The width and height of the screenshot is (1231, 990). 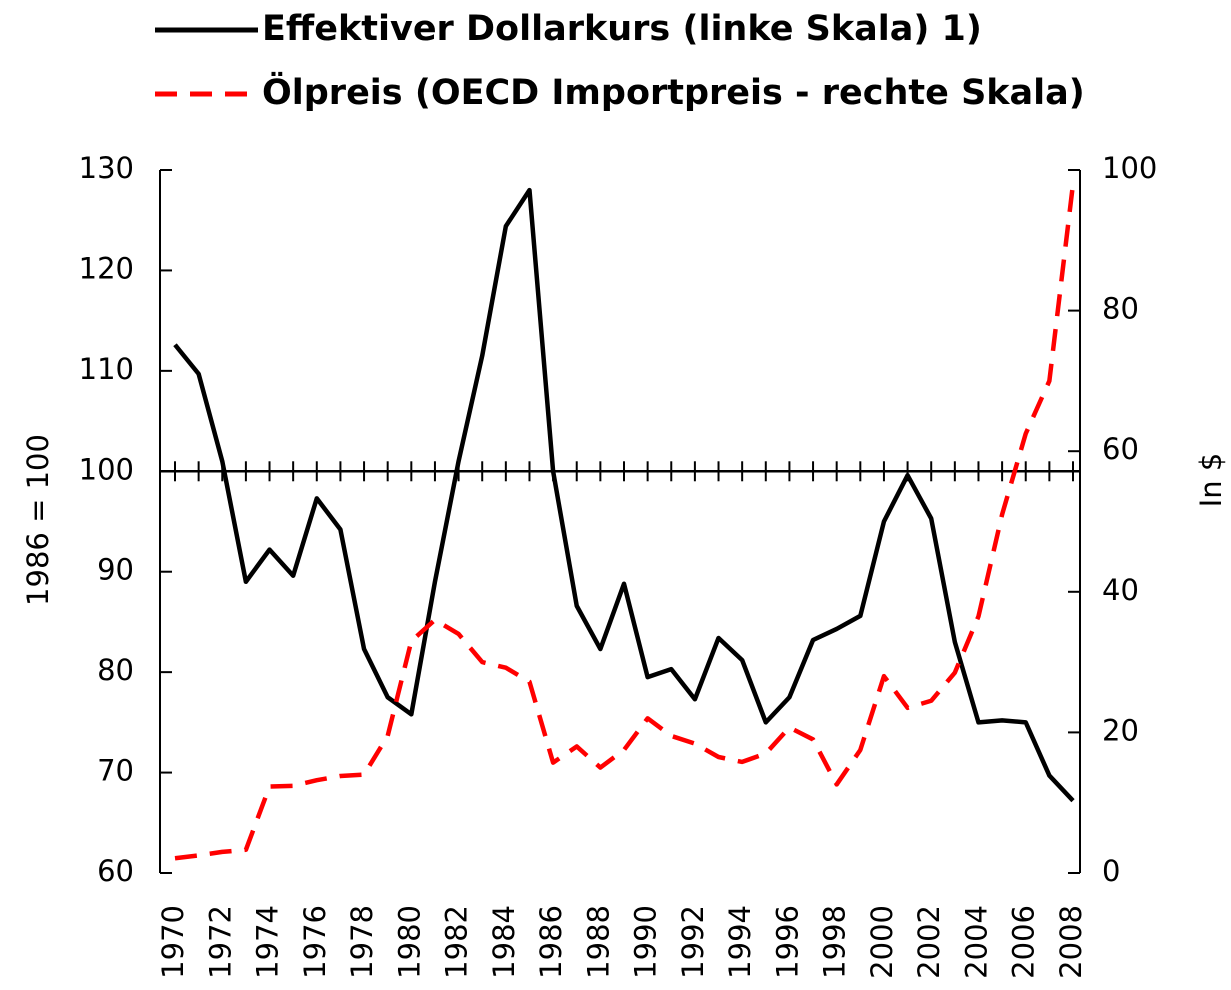 I want to click on x-tick-label: 1978, so click(x=362, y=942).